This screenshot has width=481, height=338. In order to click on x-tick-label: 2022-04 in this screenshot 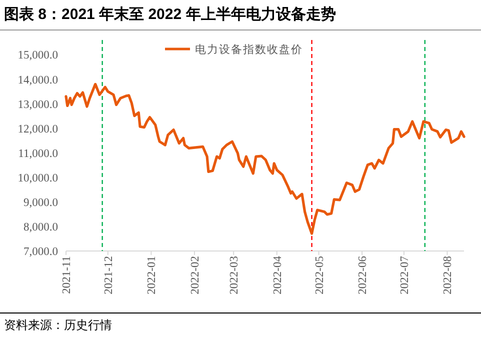, I will do `click(278, 275)`.